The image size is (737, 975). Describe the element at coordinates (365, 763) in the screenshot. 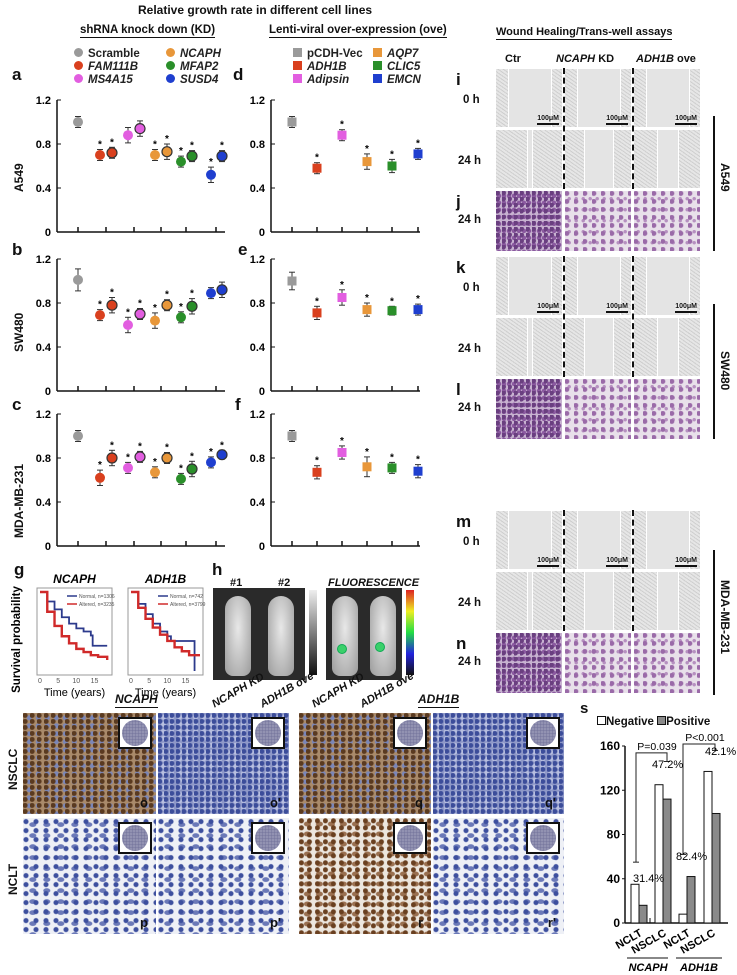

I see `ihc-image: q` at that location.